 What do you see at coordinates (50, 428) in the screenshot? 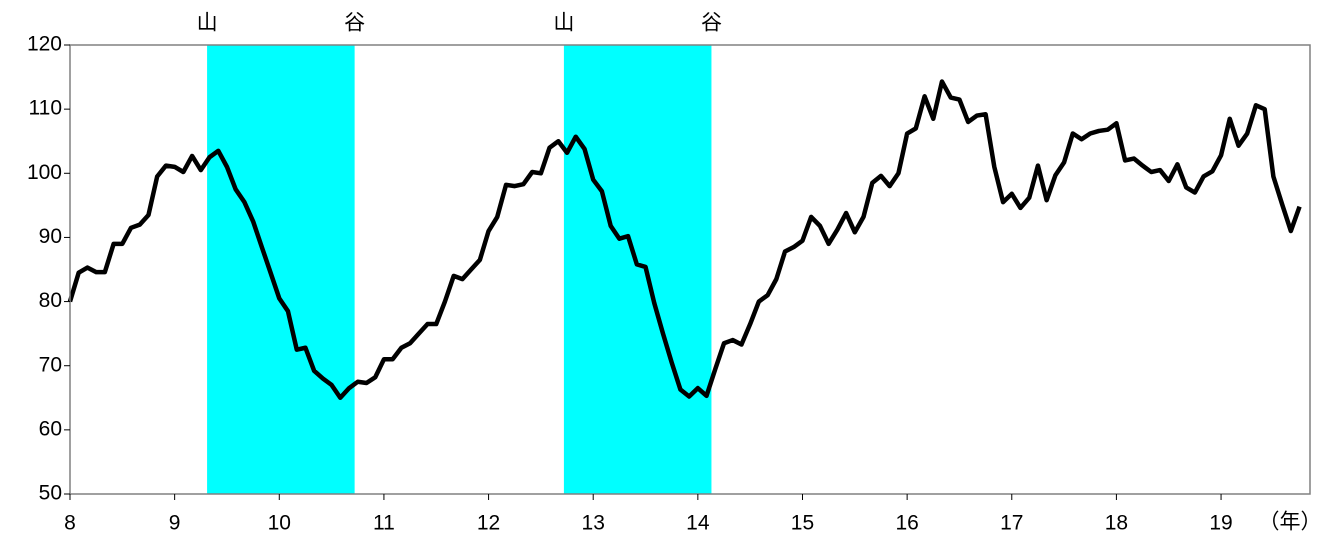
I see `y-tick-label: 60` at bounding box center [50, 428].